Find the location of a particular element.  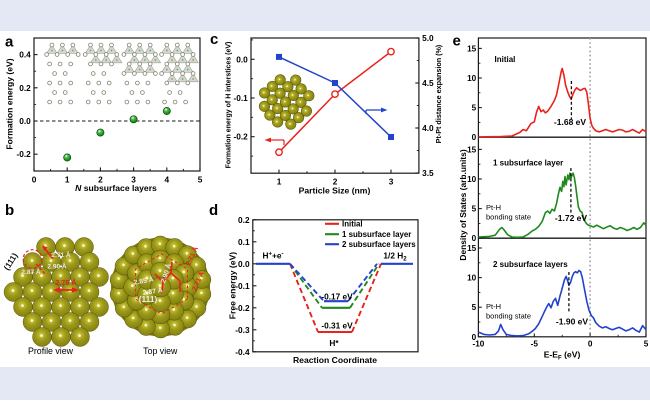

svg-text: 0.4 is located at coordinates (25, 55).